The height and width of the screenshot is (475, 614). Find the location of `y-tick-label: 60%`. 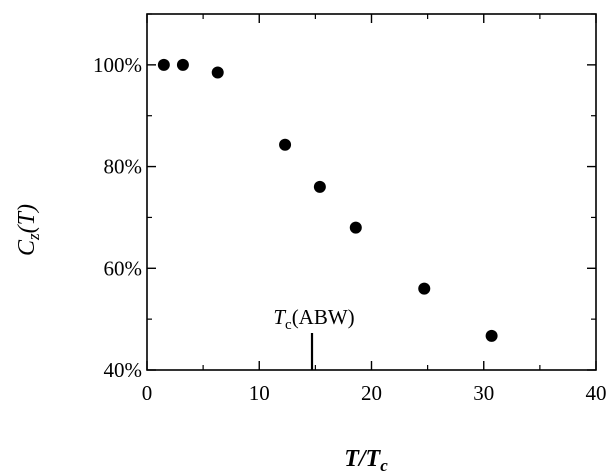

y-tick-label: 60% is located at coordinates (123, 268).